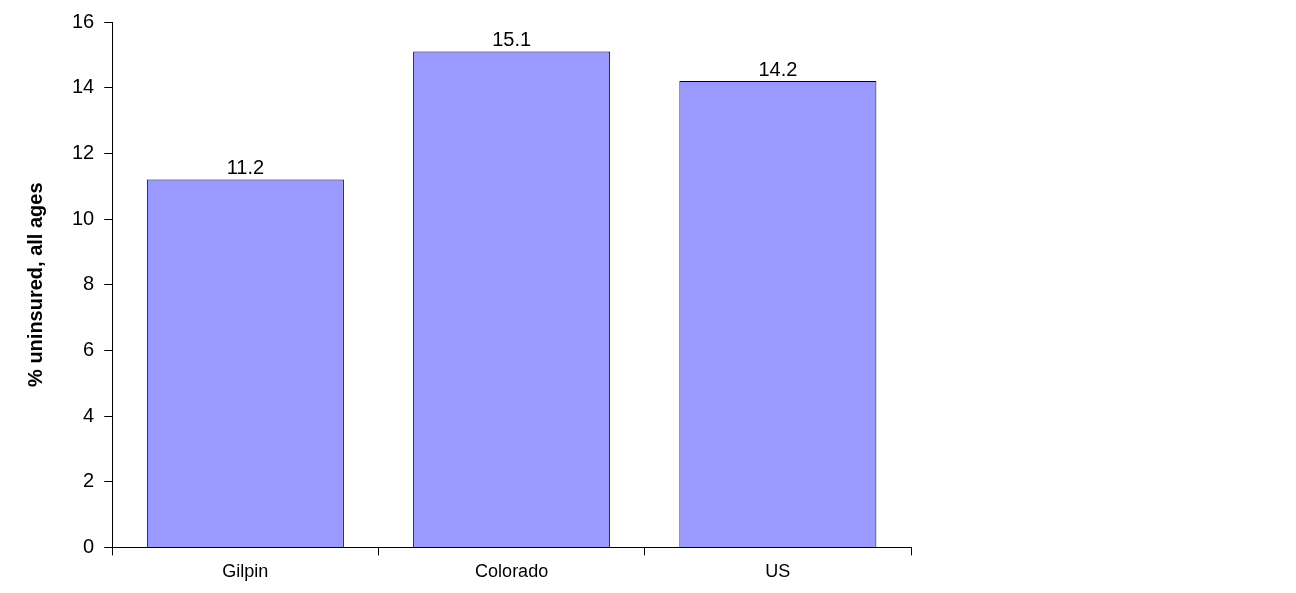 This screenshot has width=1296, height=593. What do you see at coordinates (89, 414) in the screenshot?
I see `y-tick-label: 4` at bounding box center [89, 414].